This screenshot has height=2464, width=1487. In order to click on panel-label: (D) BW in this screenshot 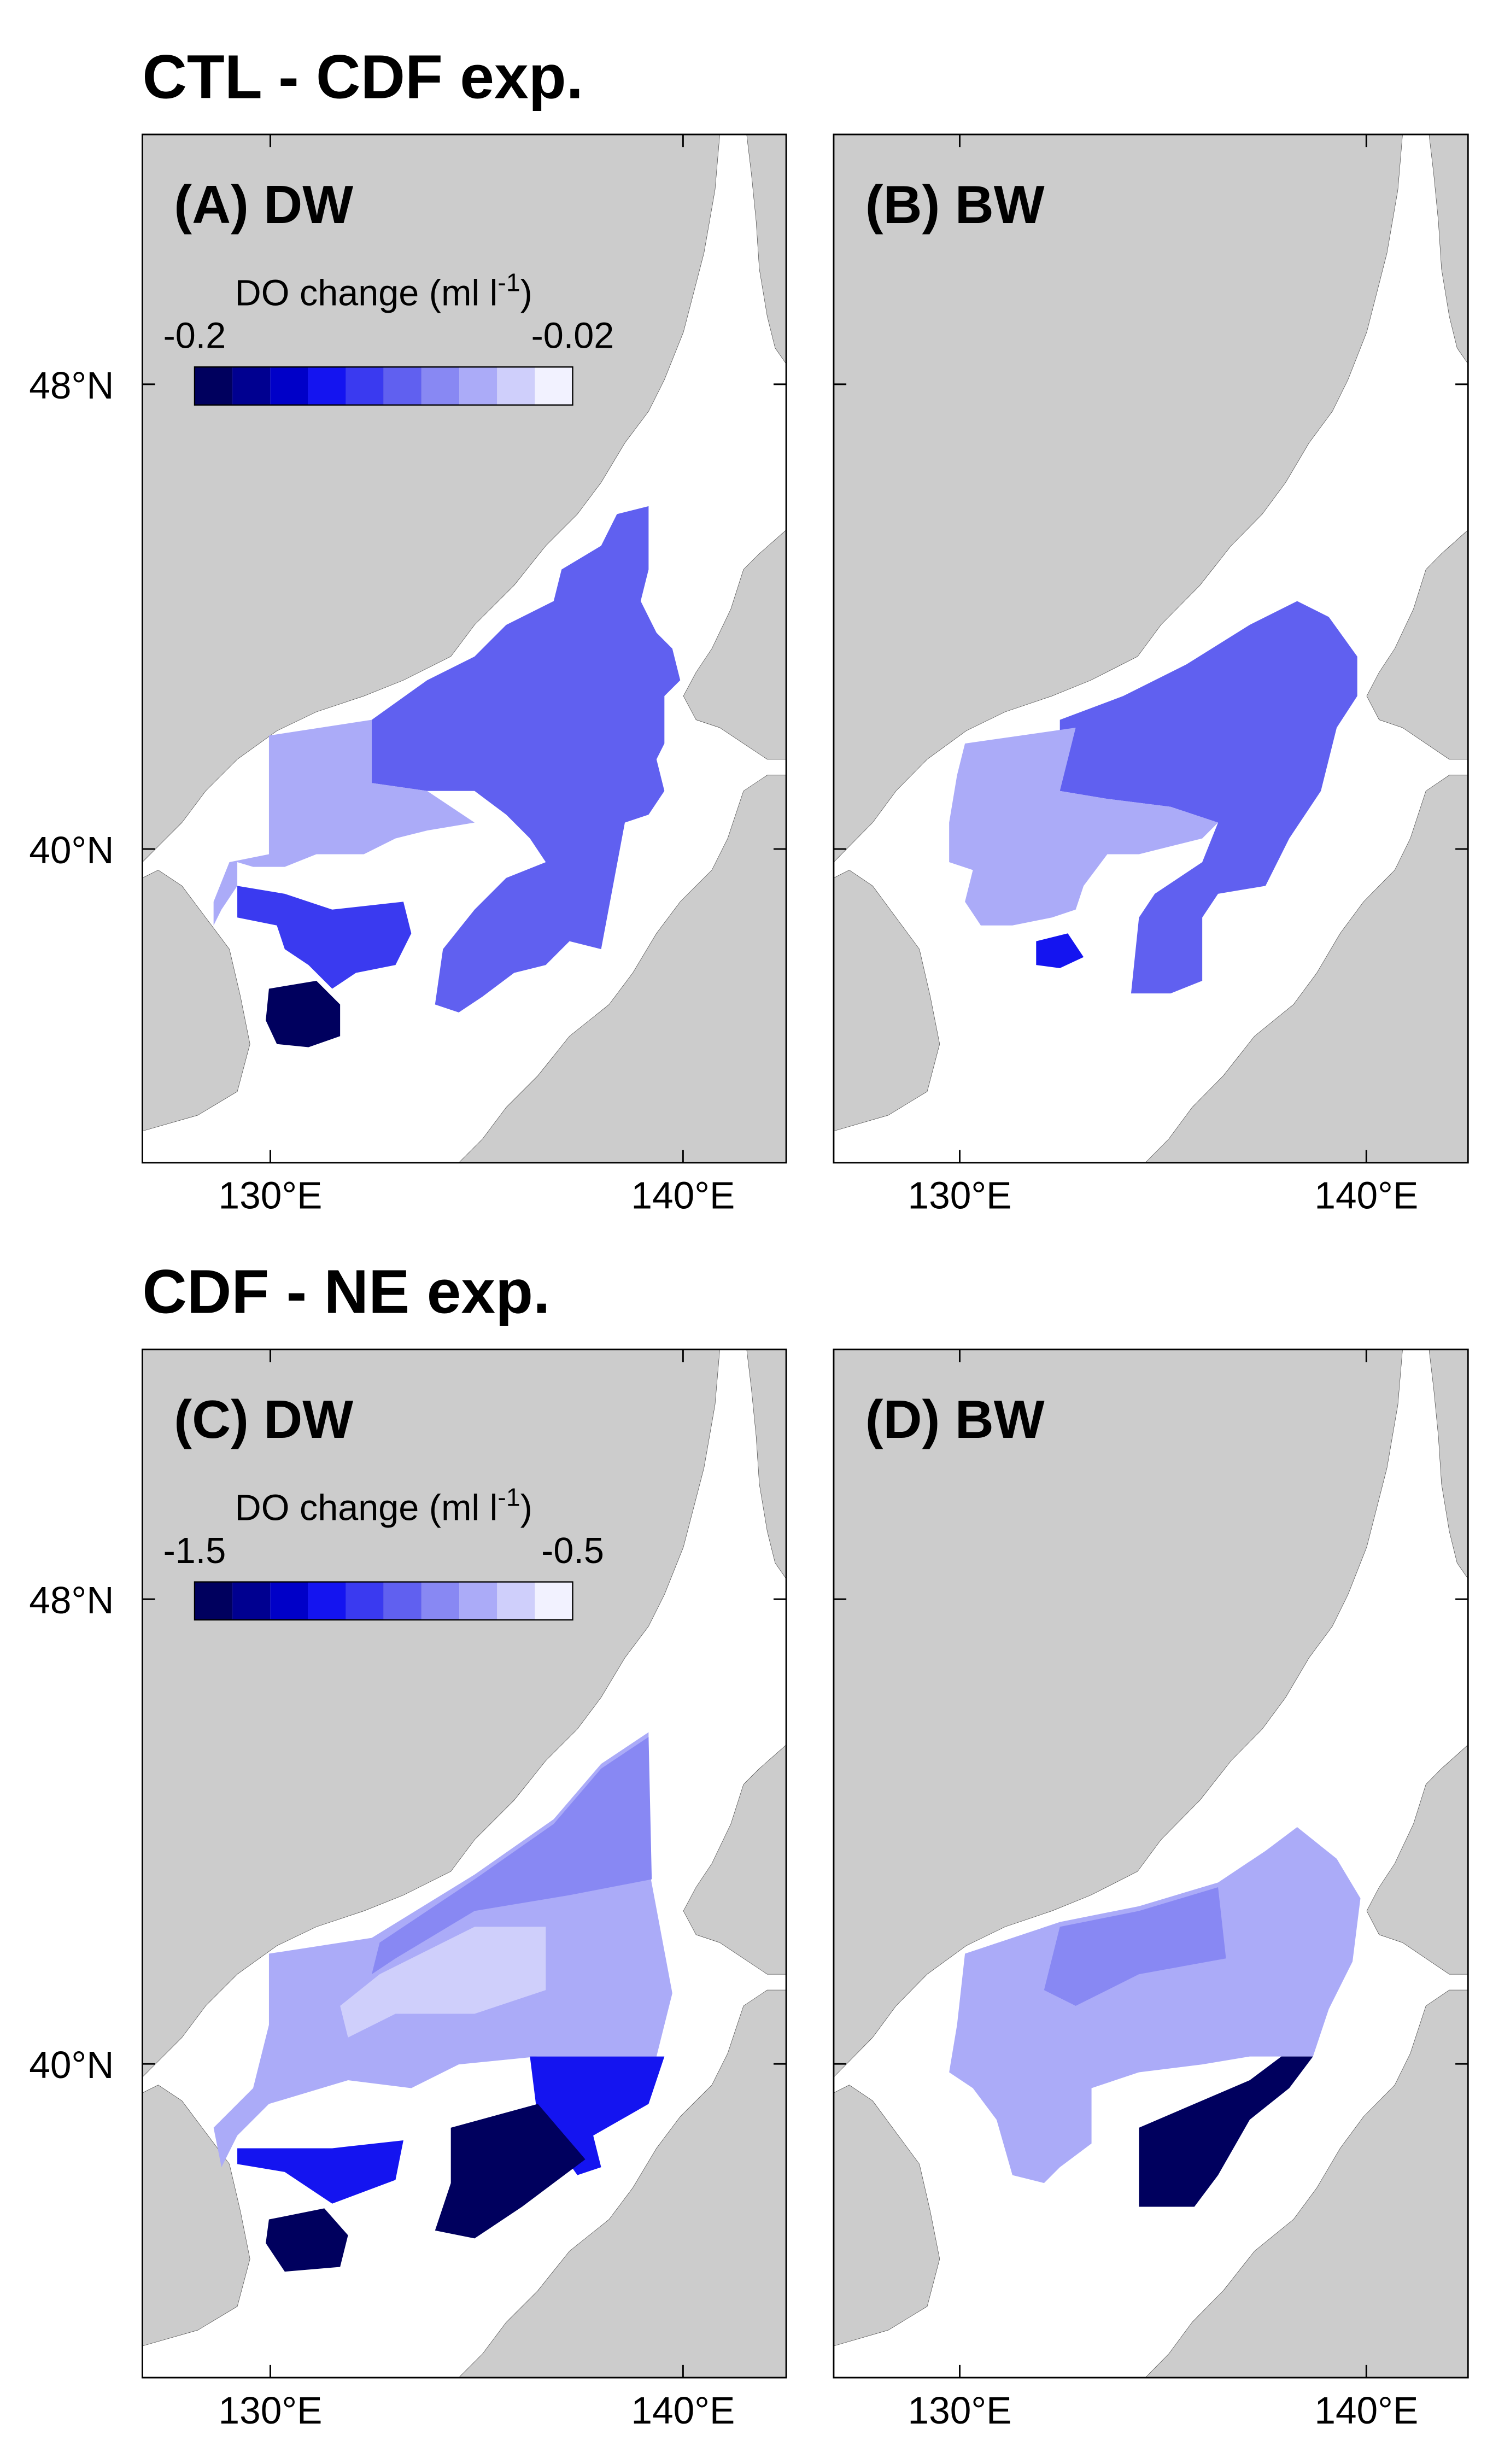, I will do `click(955, 1419)`.